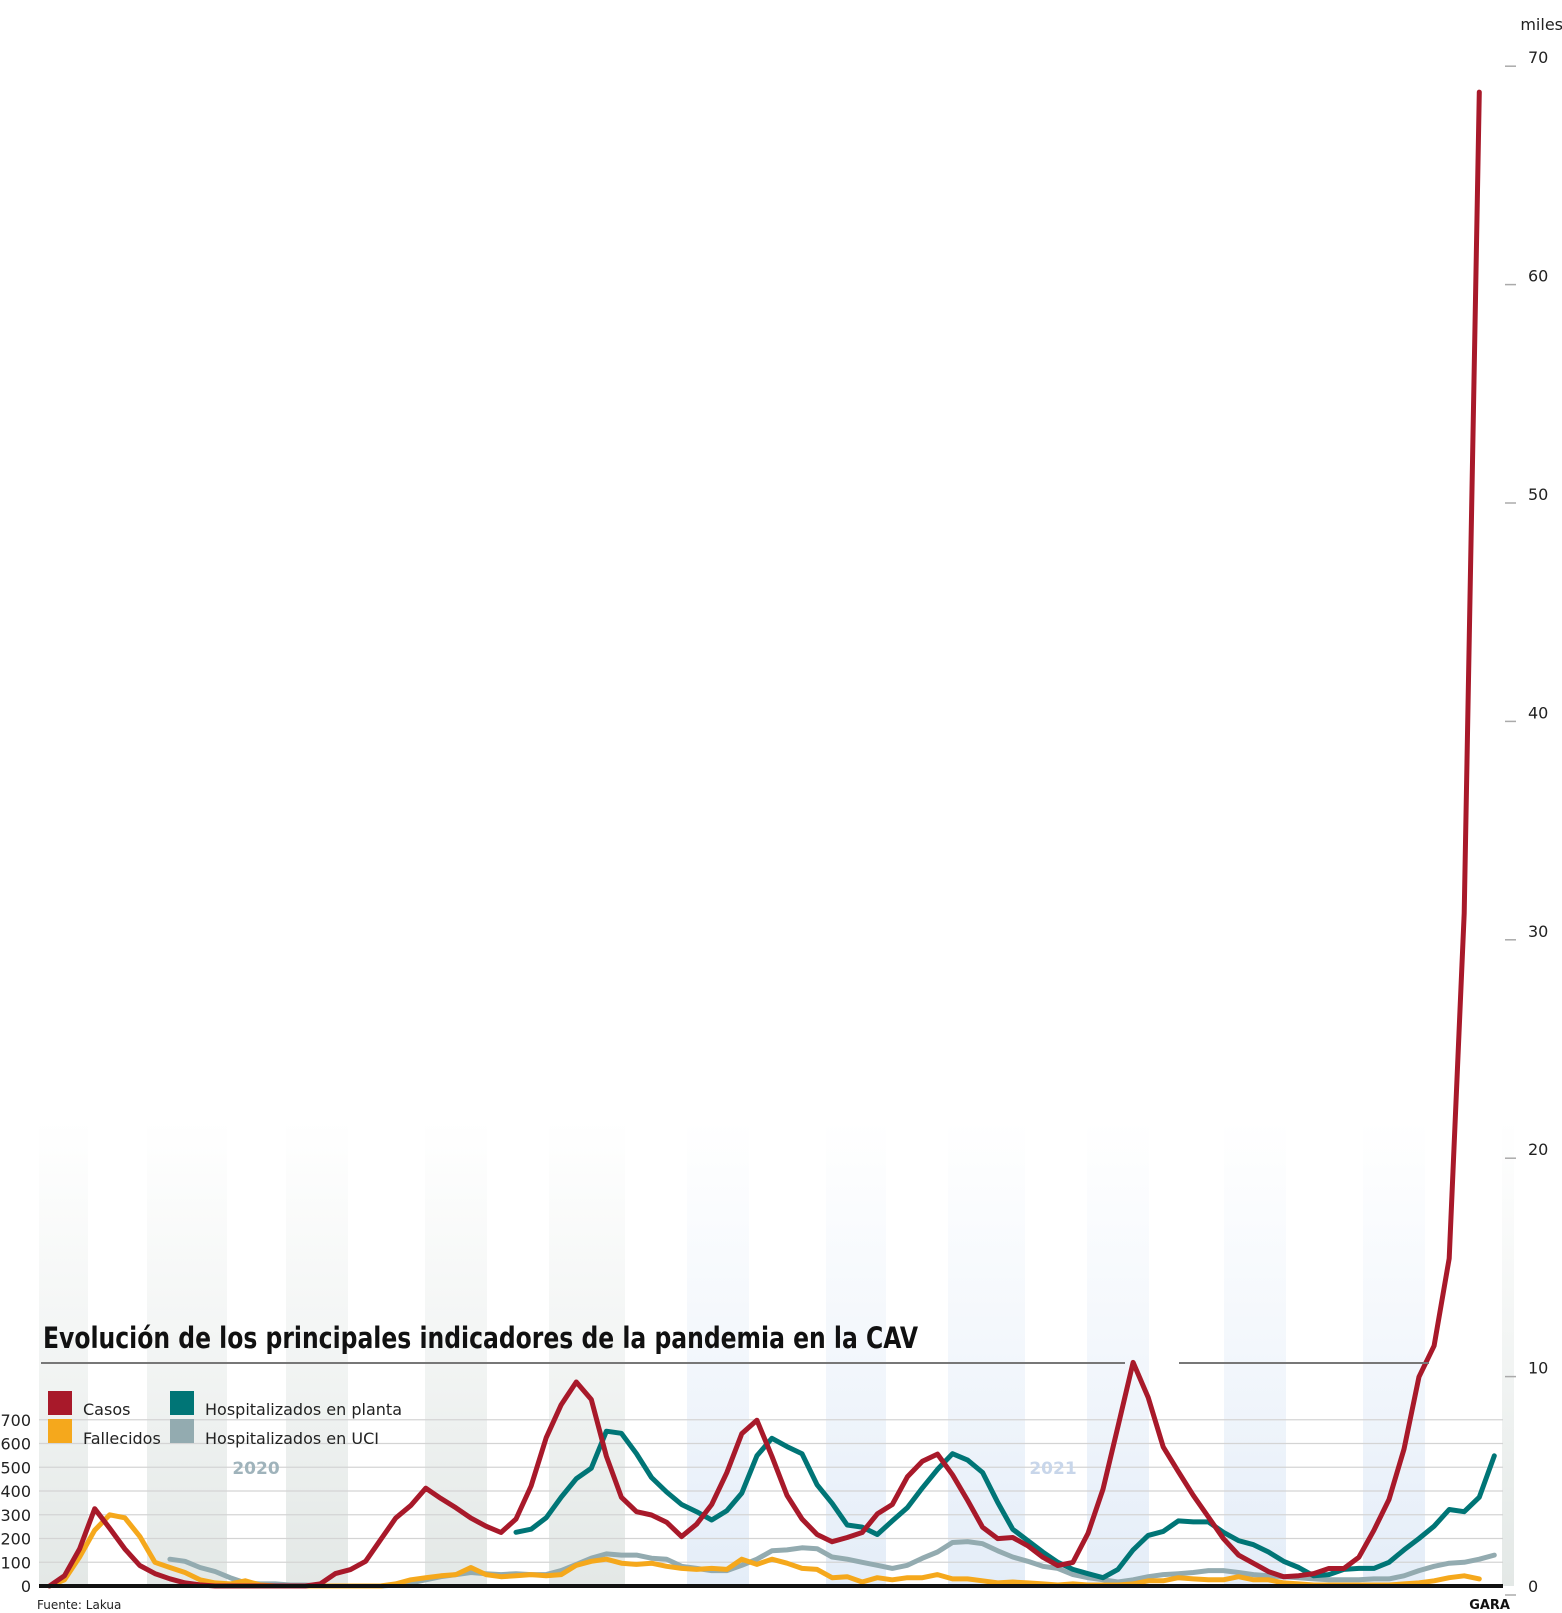 This screenshot has height=1613, width=1562. I want to click on legend-item-planta: Hospitalizados en planta, so click(286, 1405).